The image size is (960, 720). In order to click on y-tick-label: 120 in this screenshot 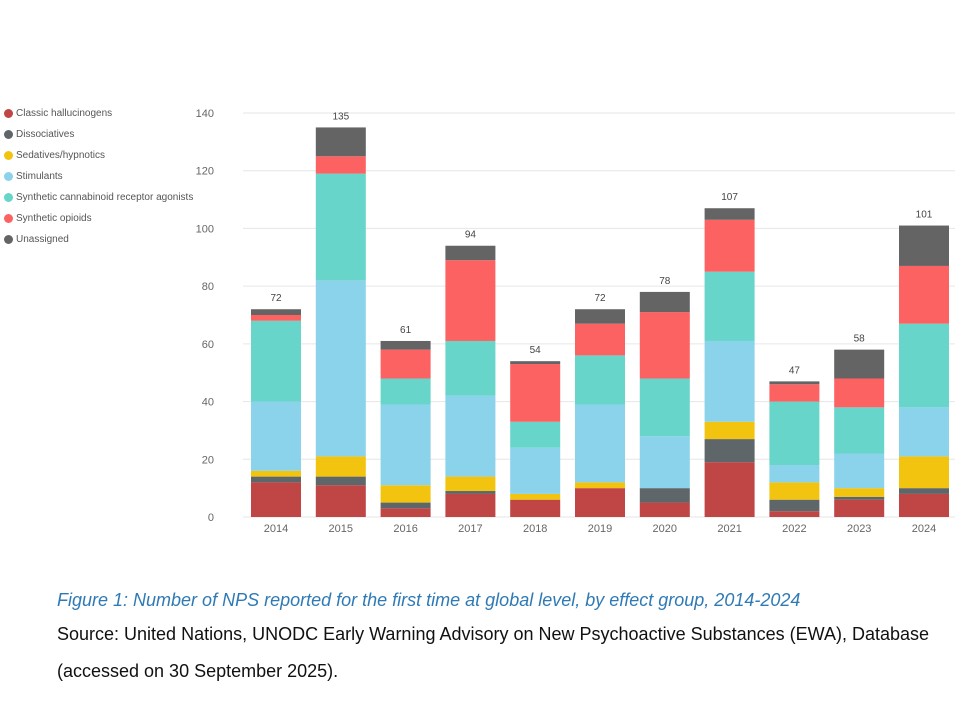, I will do `click(205, 172)`.